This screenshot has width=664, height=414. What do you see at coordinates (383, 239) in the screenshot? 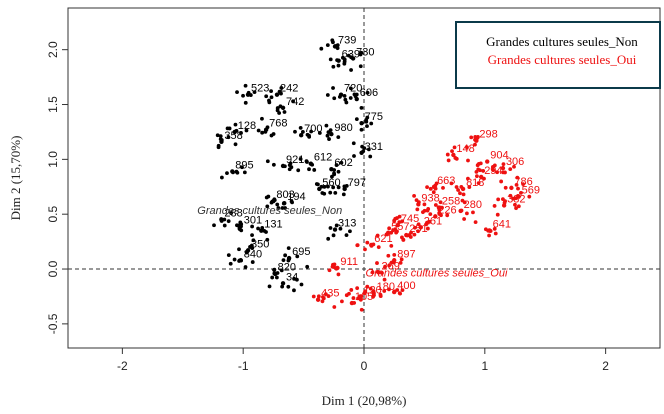
I see `point-label: 621` at bounding box center [383, 239].